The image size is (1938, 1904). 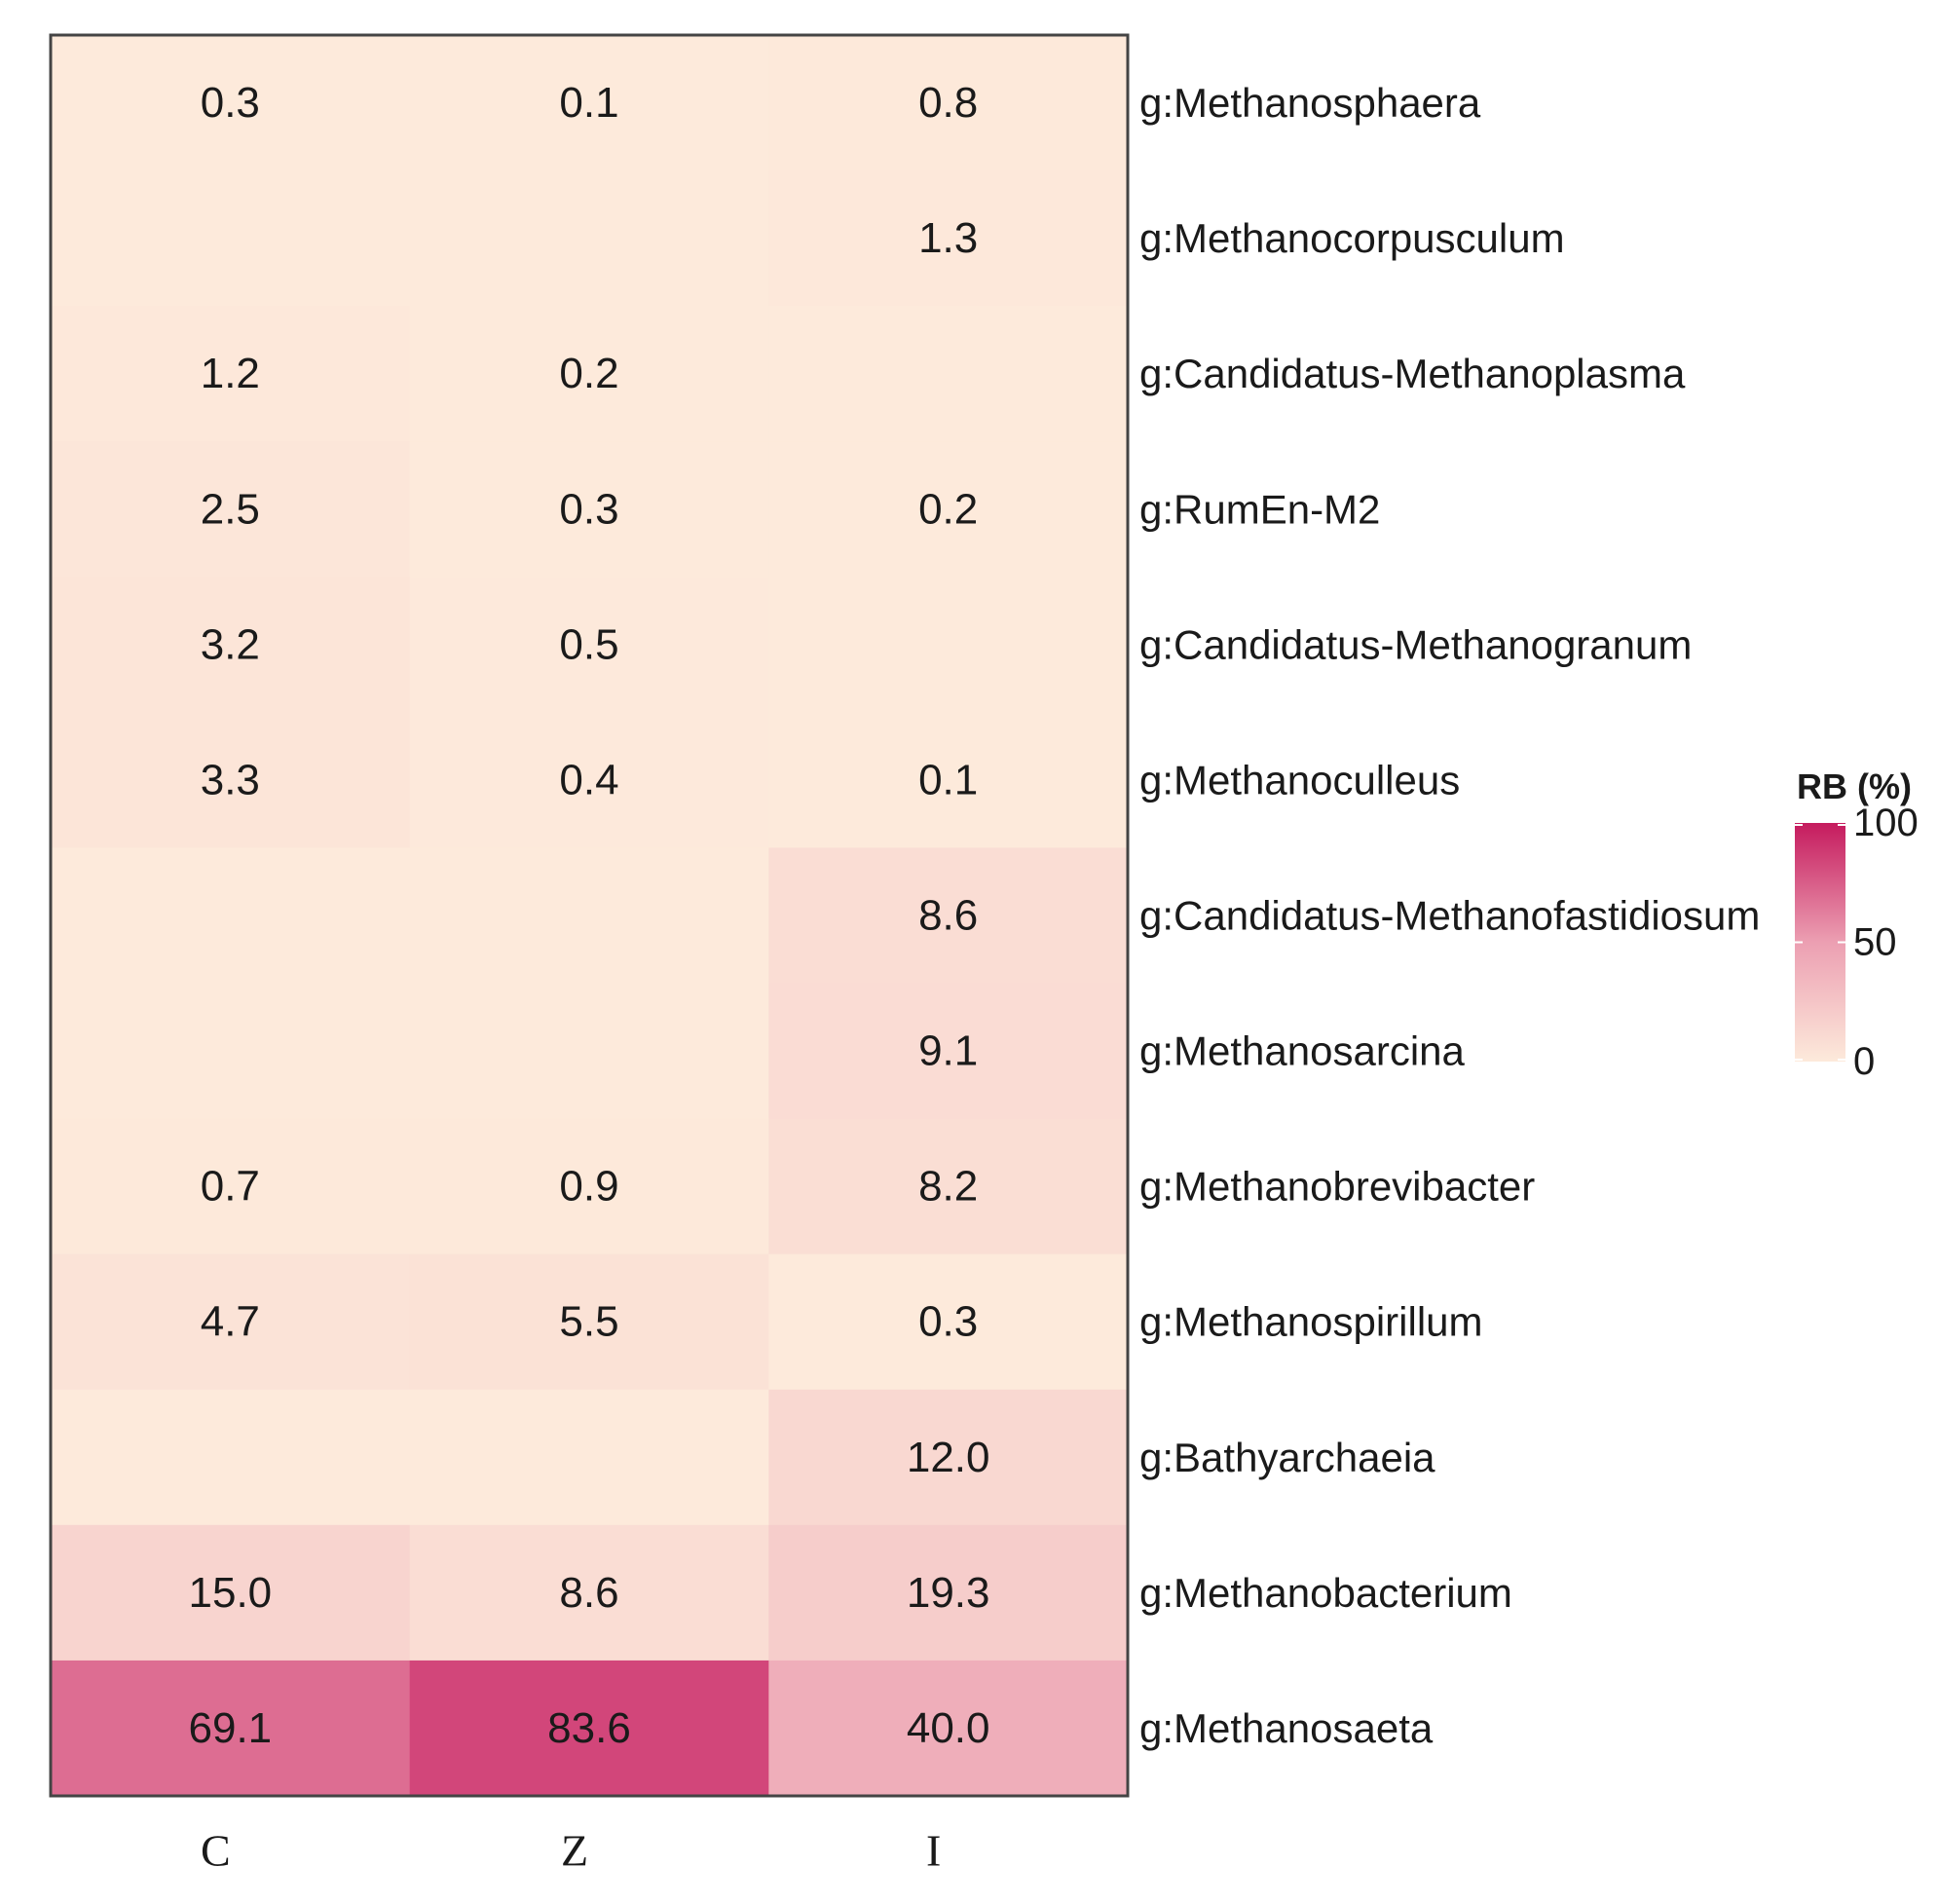 I want to click on heatmap-cell-g-methanosarcina-z, so click(x=589, y=1051).